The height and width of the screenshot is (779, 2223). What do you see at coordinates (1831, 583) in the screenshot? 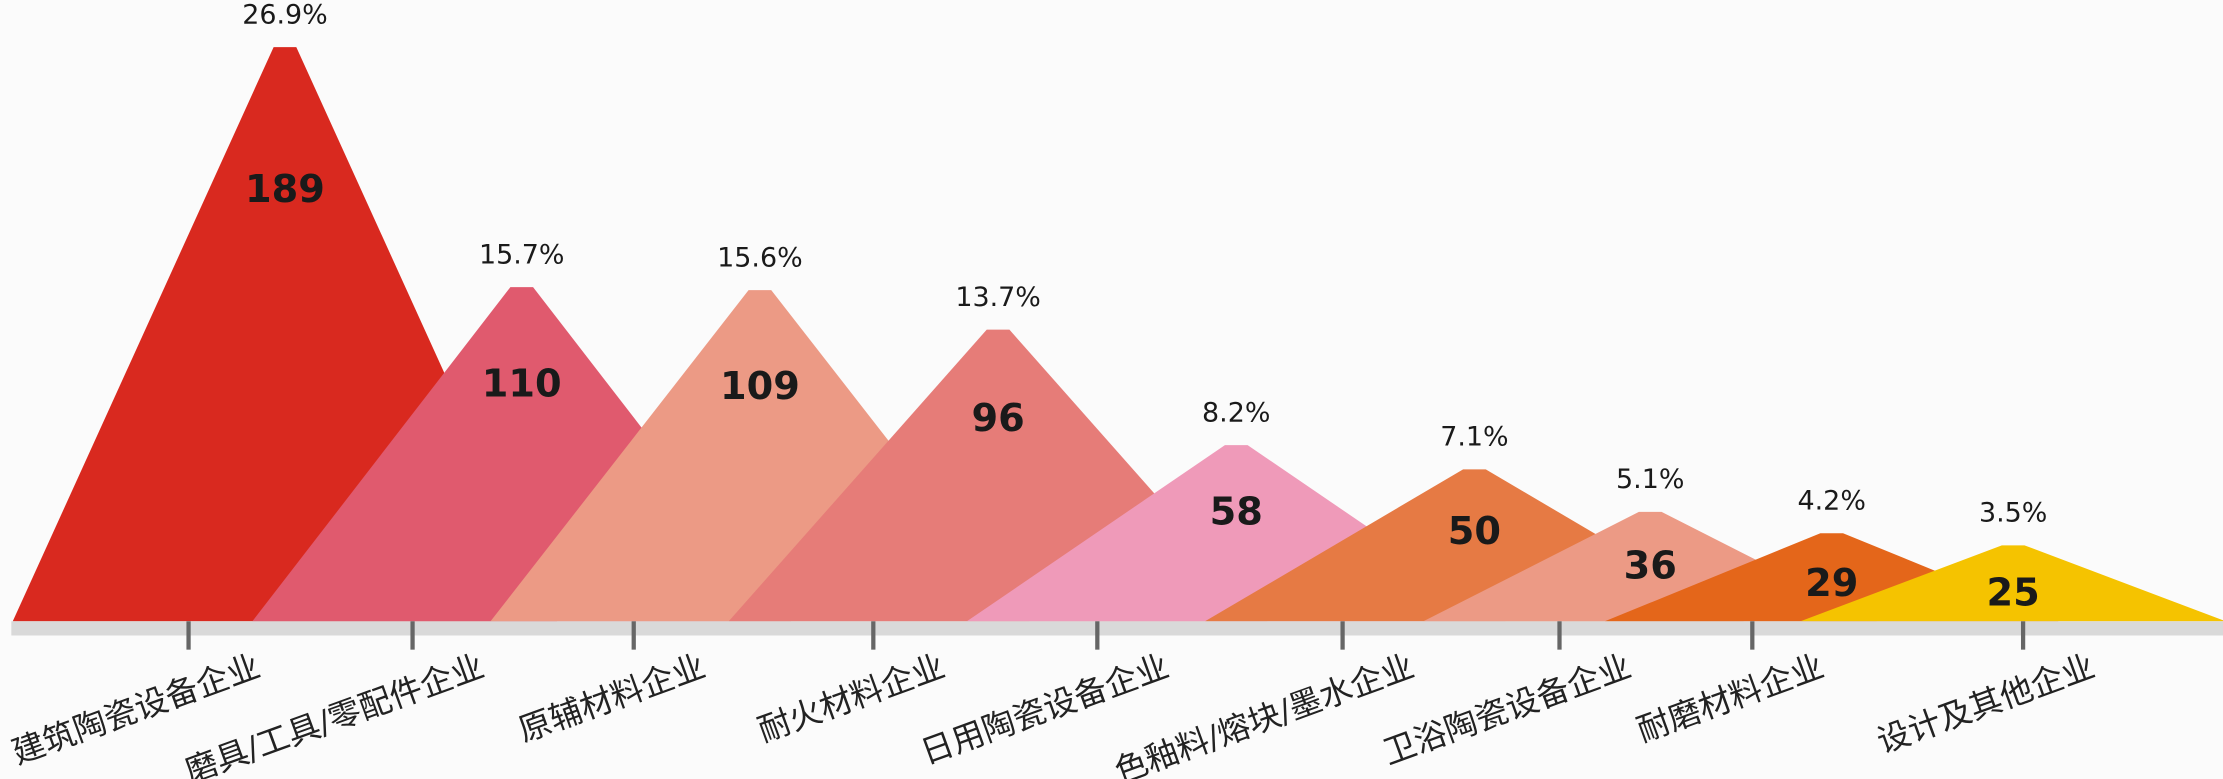
I see `value-label: 29` at bounding box center [1831, 583].